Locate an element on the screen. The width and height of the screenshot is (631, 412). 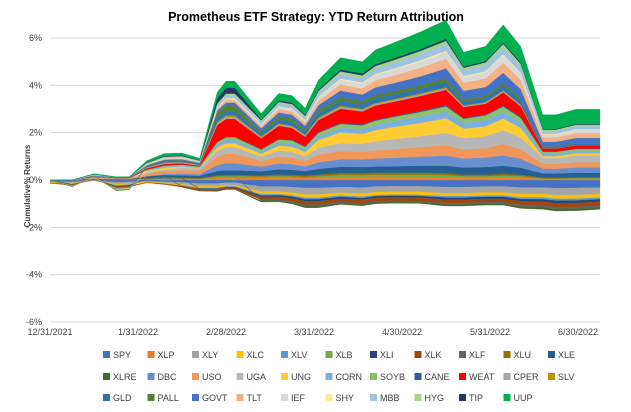
legend-label-shy: SHY is located at coordinates (345, 398).